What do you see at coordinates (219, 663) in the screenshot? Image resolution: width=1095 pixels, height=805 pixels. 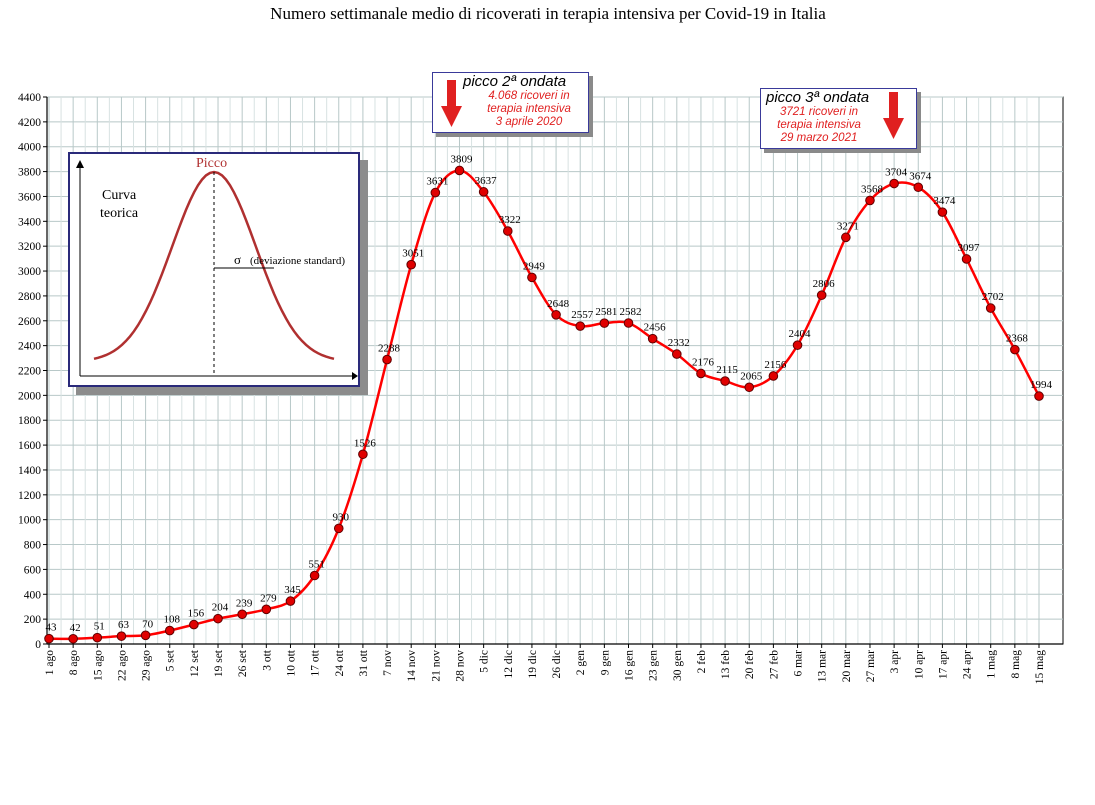 I see `x-tick-label: 19 set` at bounding box center [219, 663].